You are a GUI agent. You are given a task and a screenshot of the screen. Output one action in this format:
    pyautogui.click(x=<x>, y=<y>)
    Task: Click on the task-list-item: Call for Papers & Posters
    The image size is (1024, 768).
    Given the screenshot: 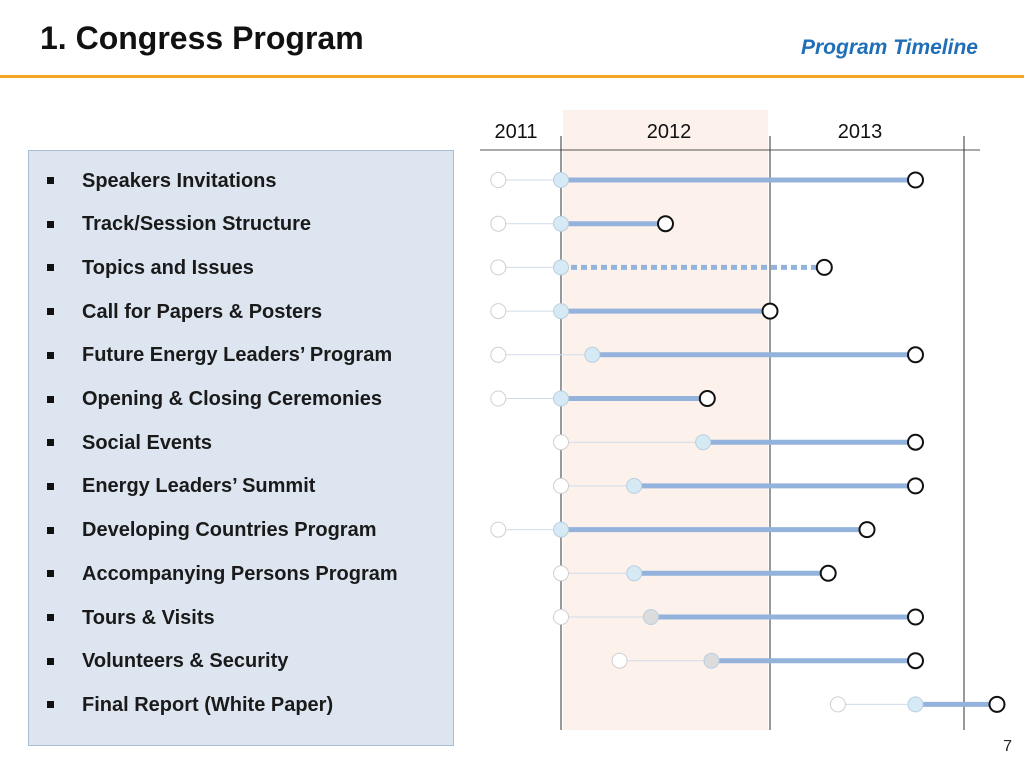 What is the action you would take?
    pyautogui.click(x=241, y=312)
    